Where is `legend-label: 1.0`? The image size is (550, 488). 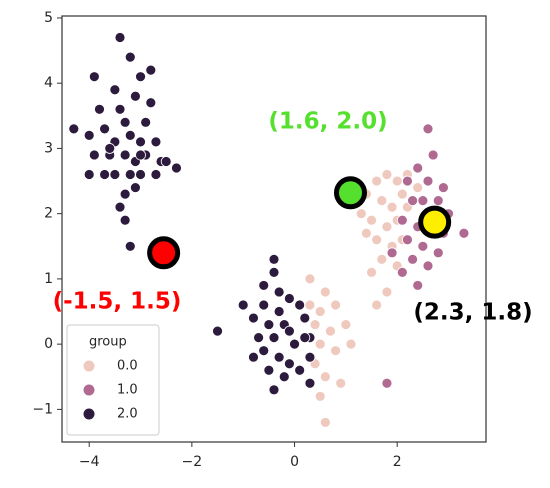
legend-label: 1.0 is located at coordinates (127, 390).